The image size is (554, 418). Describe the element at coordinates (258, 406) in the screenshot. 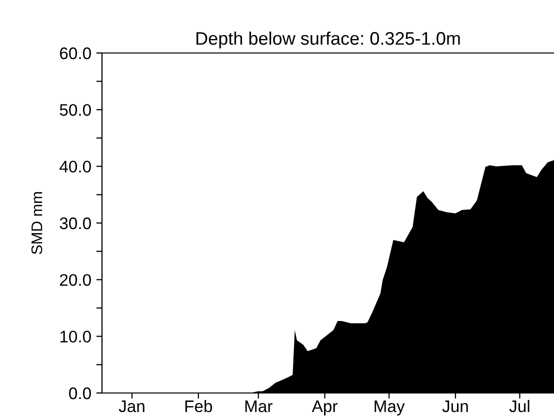

I see `x-tick-label: Mar` at that location.